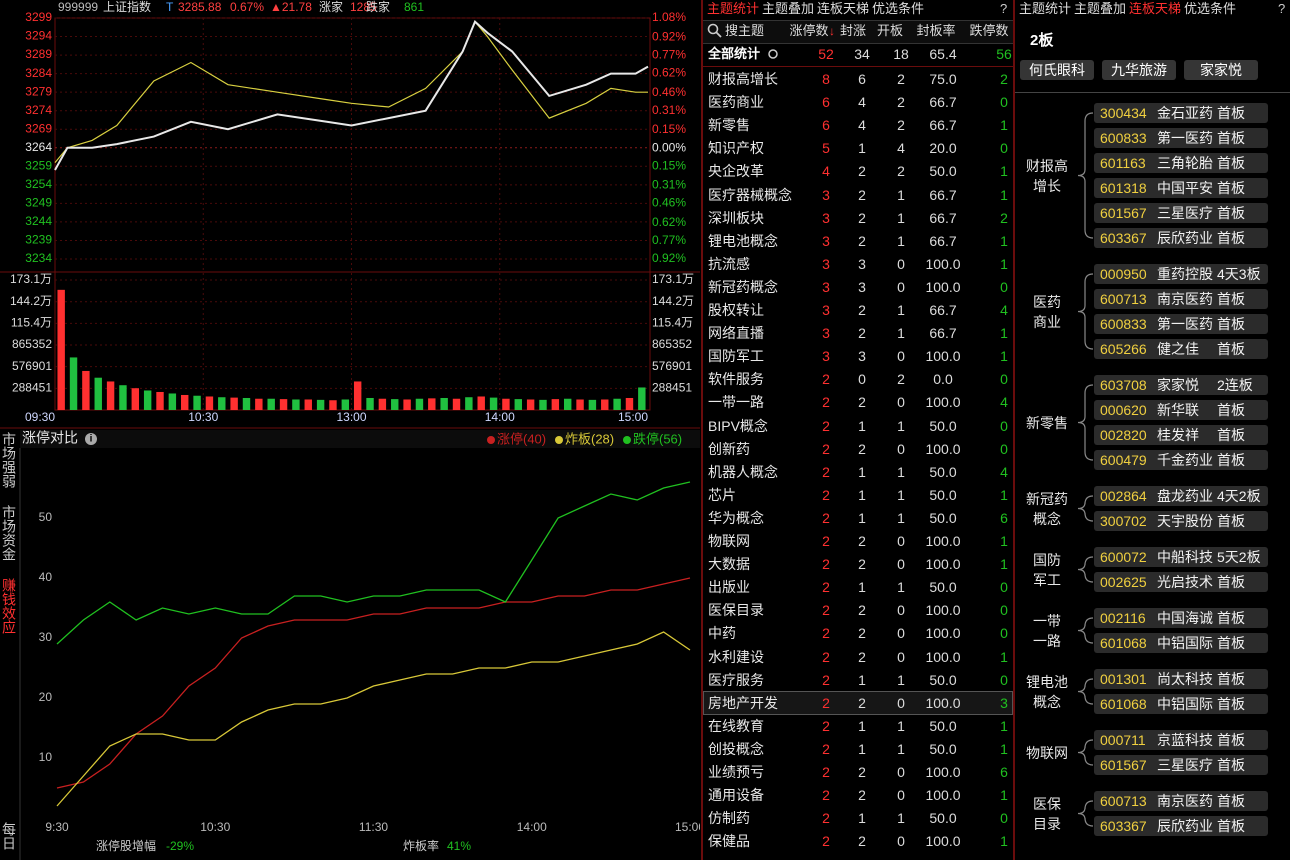 This screenshot has height=860, width=1290. Describe the element at coordinates (736, 310) in the screenshot. I see `row-name: 股权转让` at that location.